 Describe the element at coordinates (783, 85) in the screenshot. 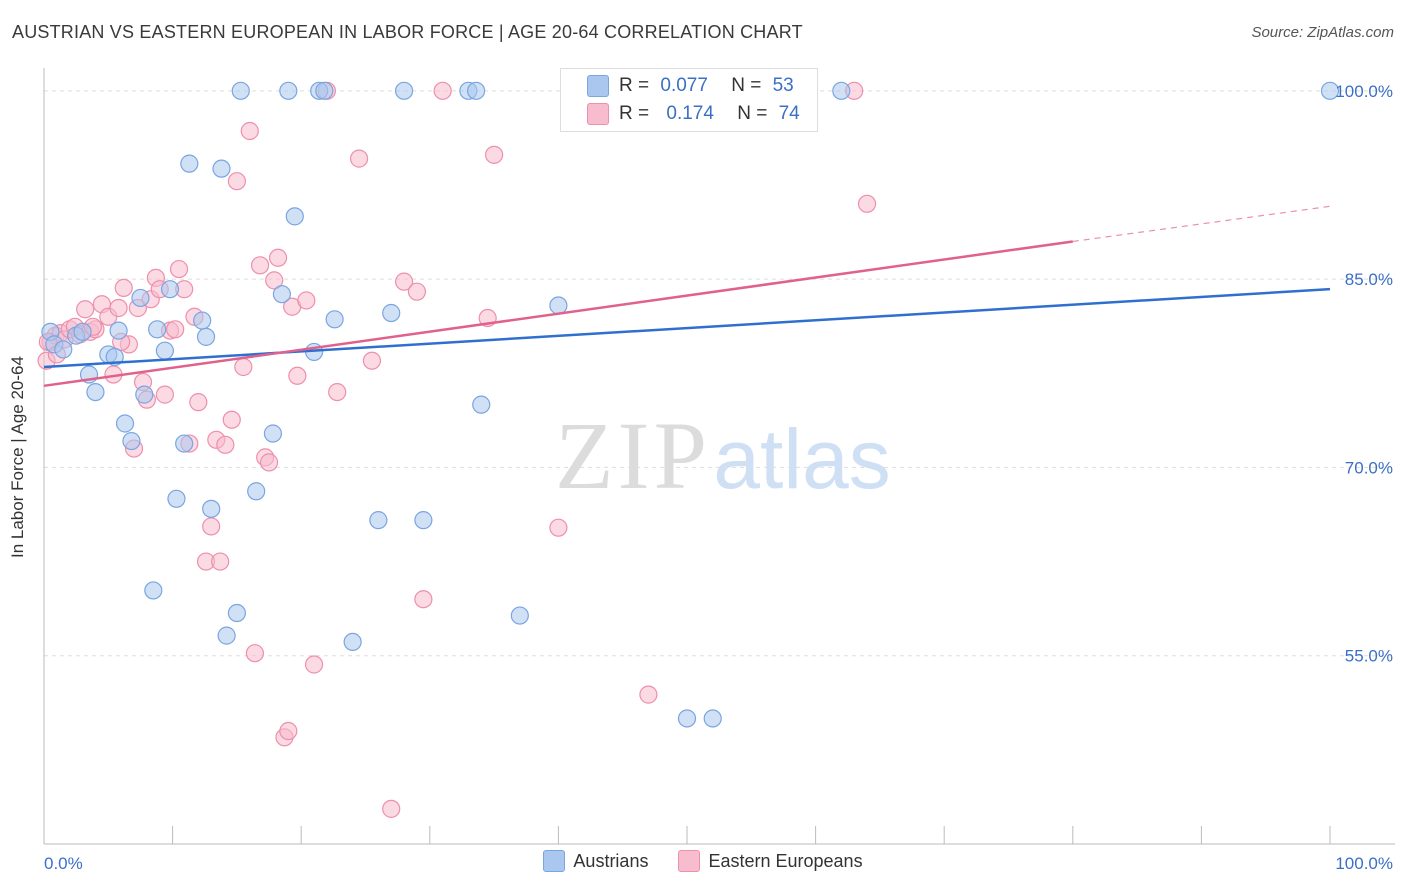

I see `legend-n-value: 53` at that location.